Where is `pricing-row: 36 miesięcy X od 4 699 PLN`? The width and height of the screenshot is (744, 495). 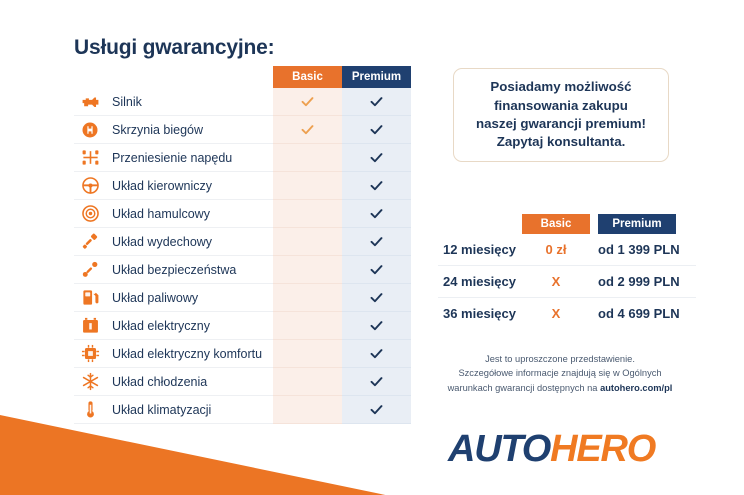
pricing-row: 36 miesięcy X od 4 699 PLN is located at coordinates (567, 313).